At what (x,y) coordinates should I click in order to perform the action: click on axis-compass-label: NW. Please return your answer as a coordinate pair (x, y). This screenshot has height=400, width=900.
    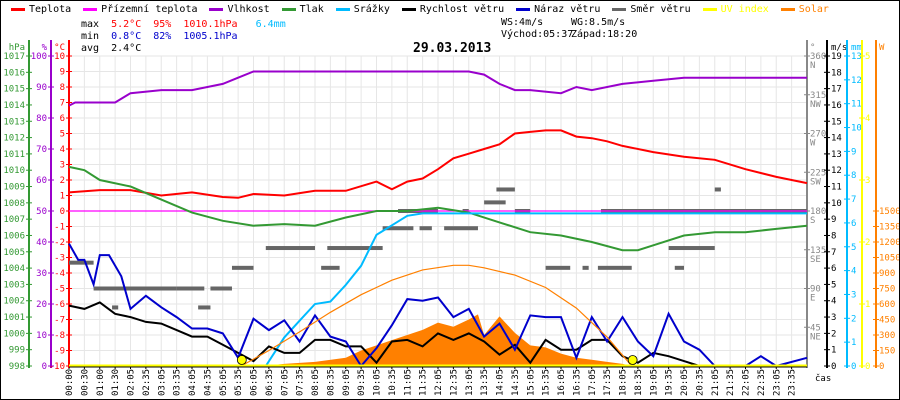
    Looking at the image, I should click on (815, 105).